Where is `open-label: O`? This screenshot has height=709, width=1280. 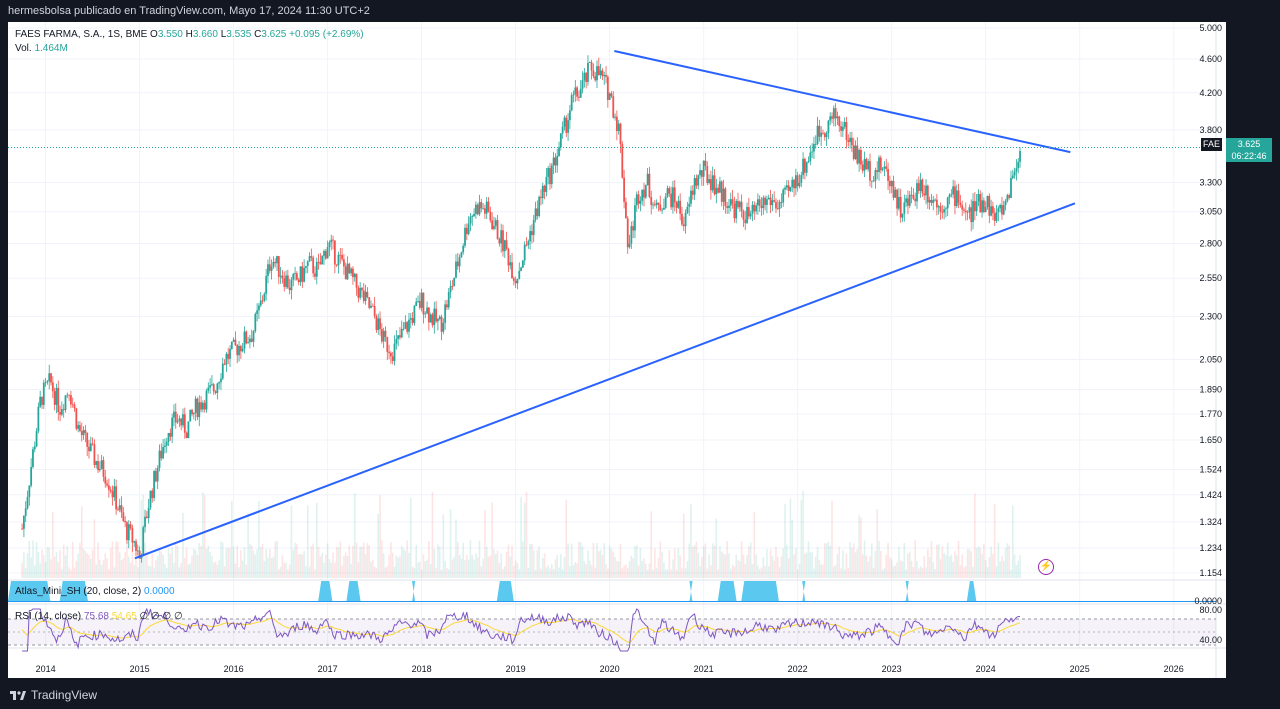
open-label: O is located at coordinates (154, 34).